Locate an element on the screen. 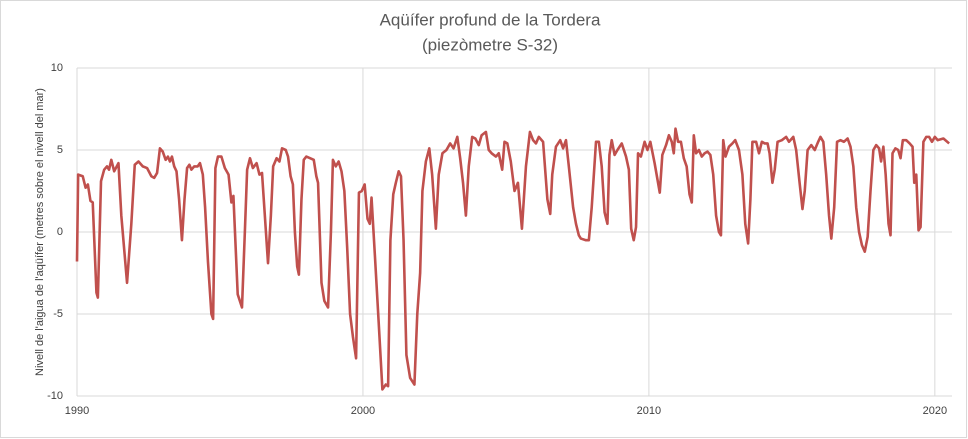 The image size is (968, 439). chart-title: Aqüífer profund de la Tordera is located at coordinates (490, 19).